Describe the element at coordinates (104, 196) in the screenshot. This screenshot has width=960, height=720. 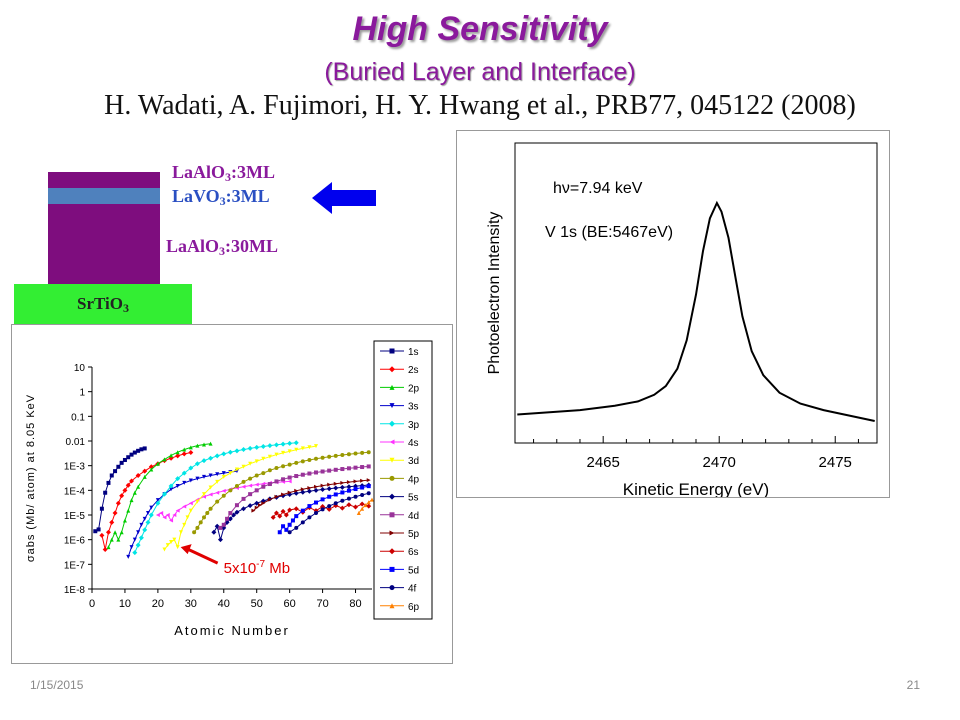
I see `lavo3-layer` at that location.